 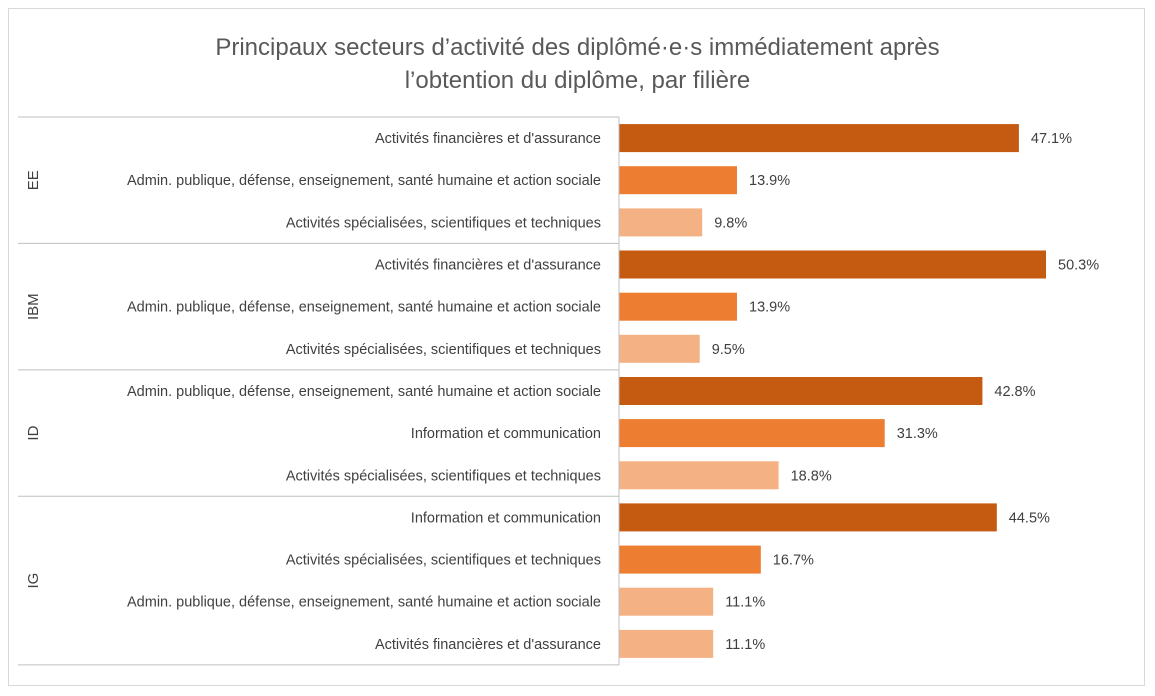 I want to click on data-label: 9.8%, so click(x=730, y=223).